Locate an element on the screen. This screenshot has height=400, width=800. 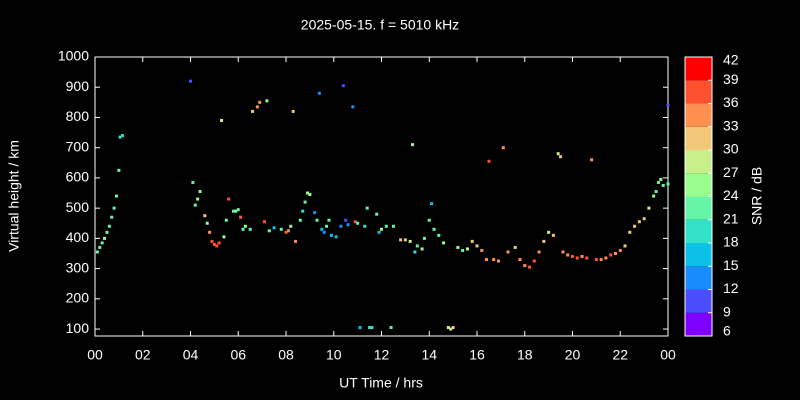
colorbar-tick-label: 21 is located at coordinates (731, 218).